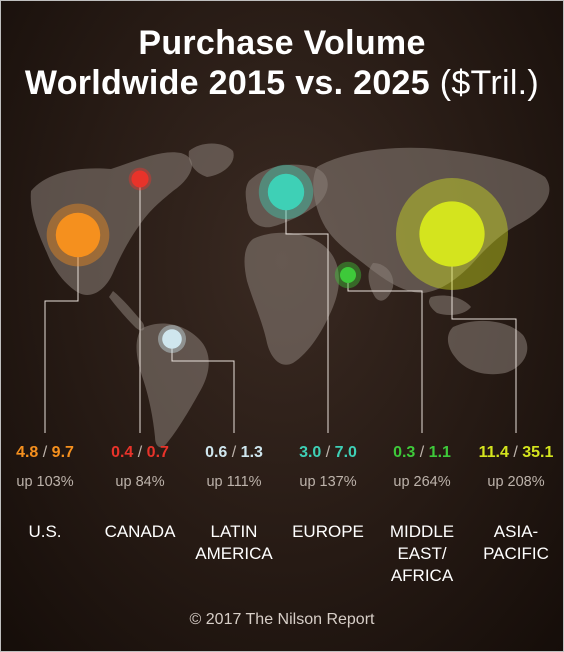  Describe the element at coordinates (489, 83) in the screenshot. I see `title-unit: ($Tril.)` at that location.